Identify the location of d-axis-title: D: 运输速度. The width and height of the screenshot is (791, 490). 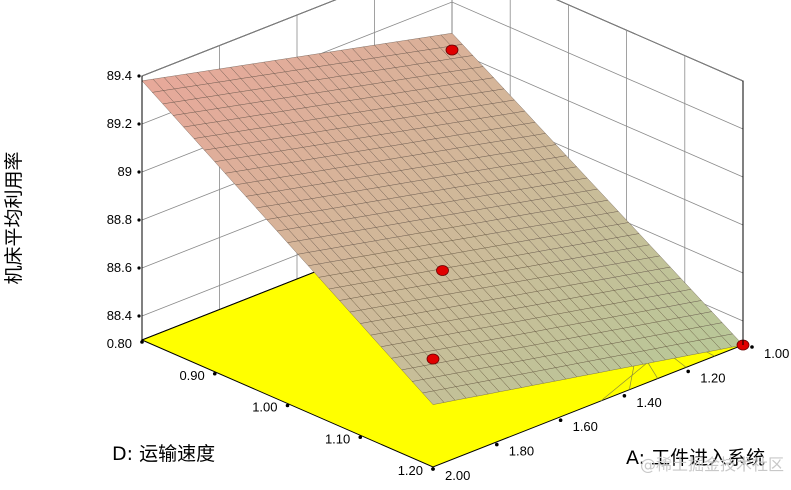
(163, 454).